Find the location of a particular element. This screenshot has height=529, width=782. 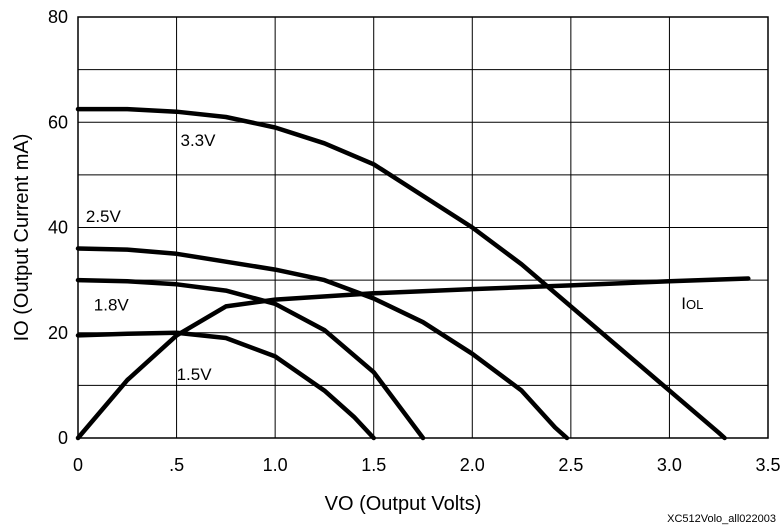

series-label-1-8v: 1.8V is located at coordinates (112, 305).